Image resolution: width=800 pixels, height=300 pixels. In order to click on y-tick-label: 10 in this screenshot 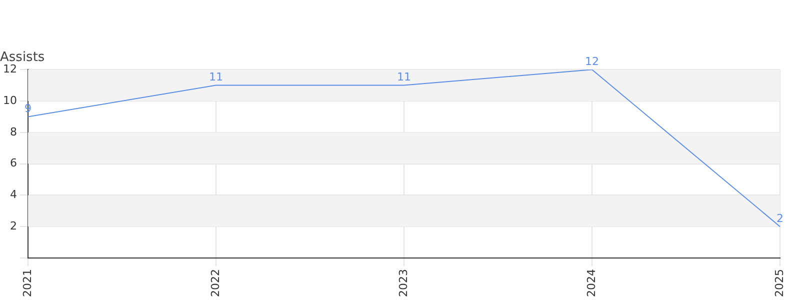, I will do `click(9, 100)`.